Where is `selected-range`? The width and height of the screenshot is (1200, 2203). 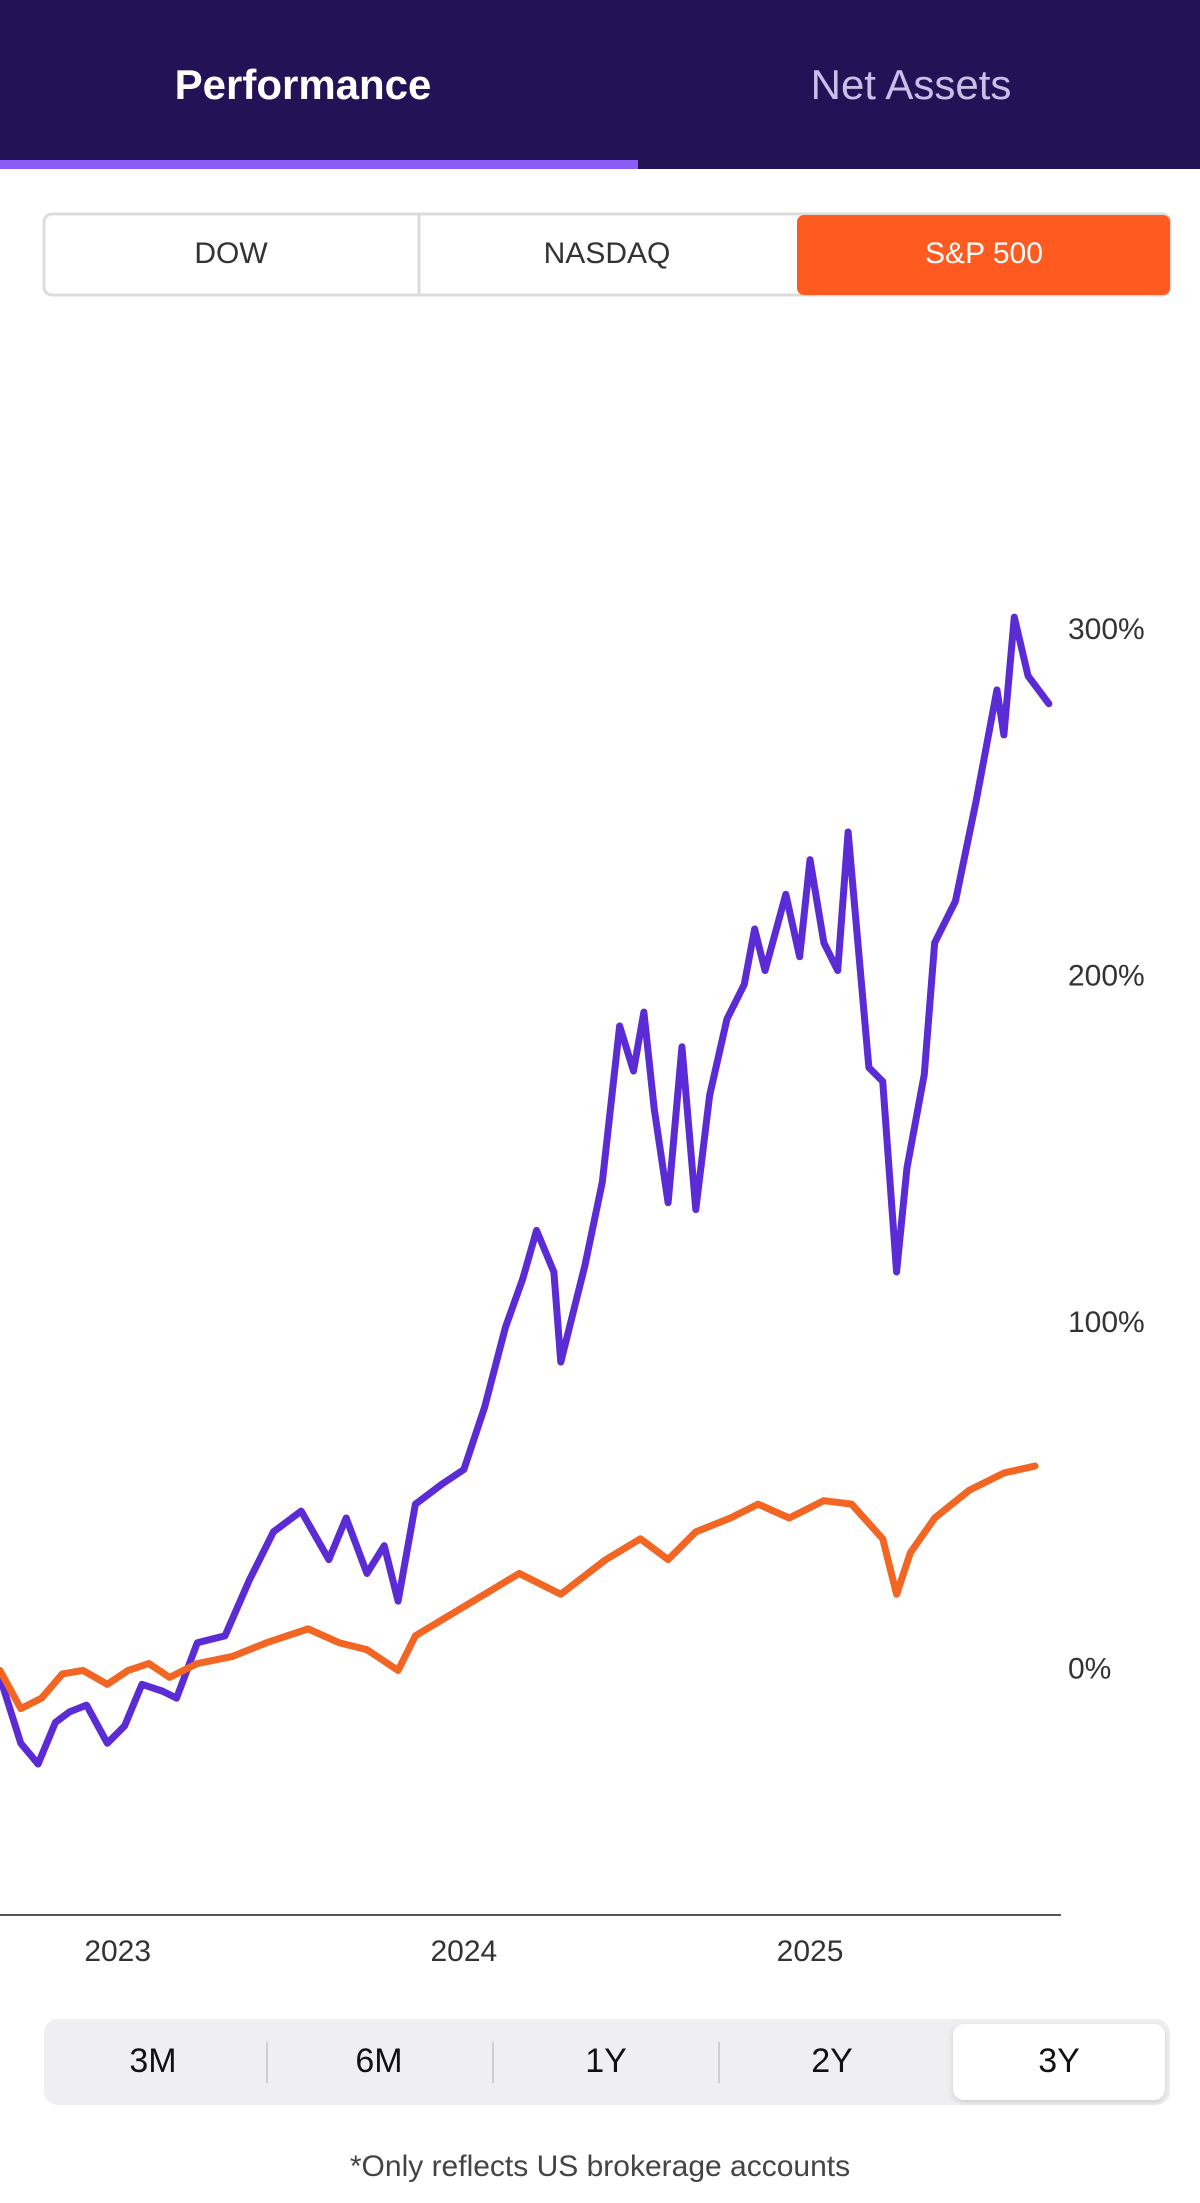
selected-range is located at coordinates (1059, 2062).